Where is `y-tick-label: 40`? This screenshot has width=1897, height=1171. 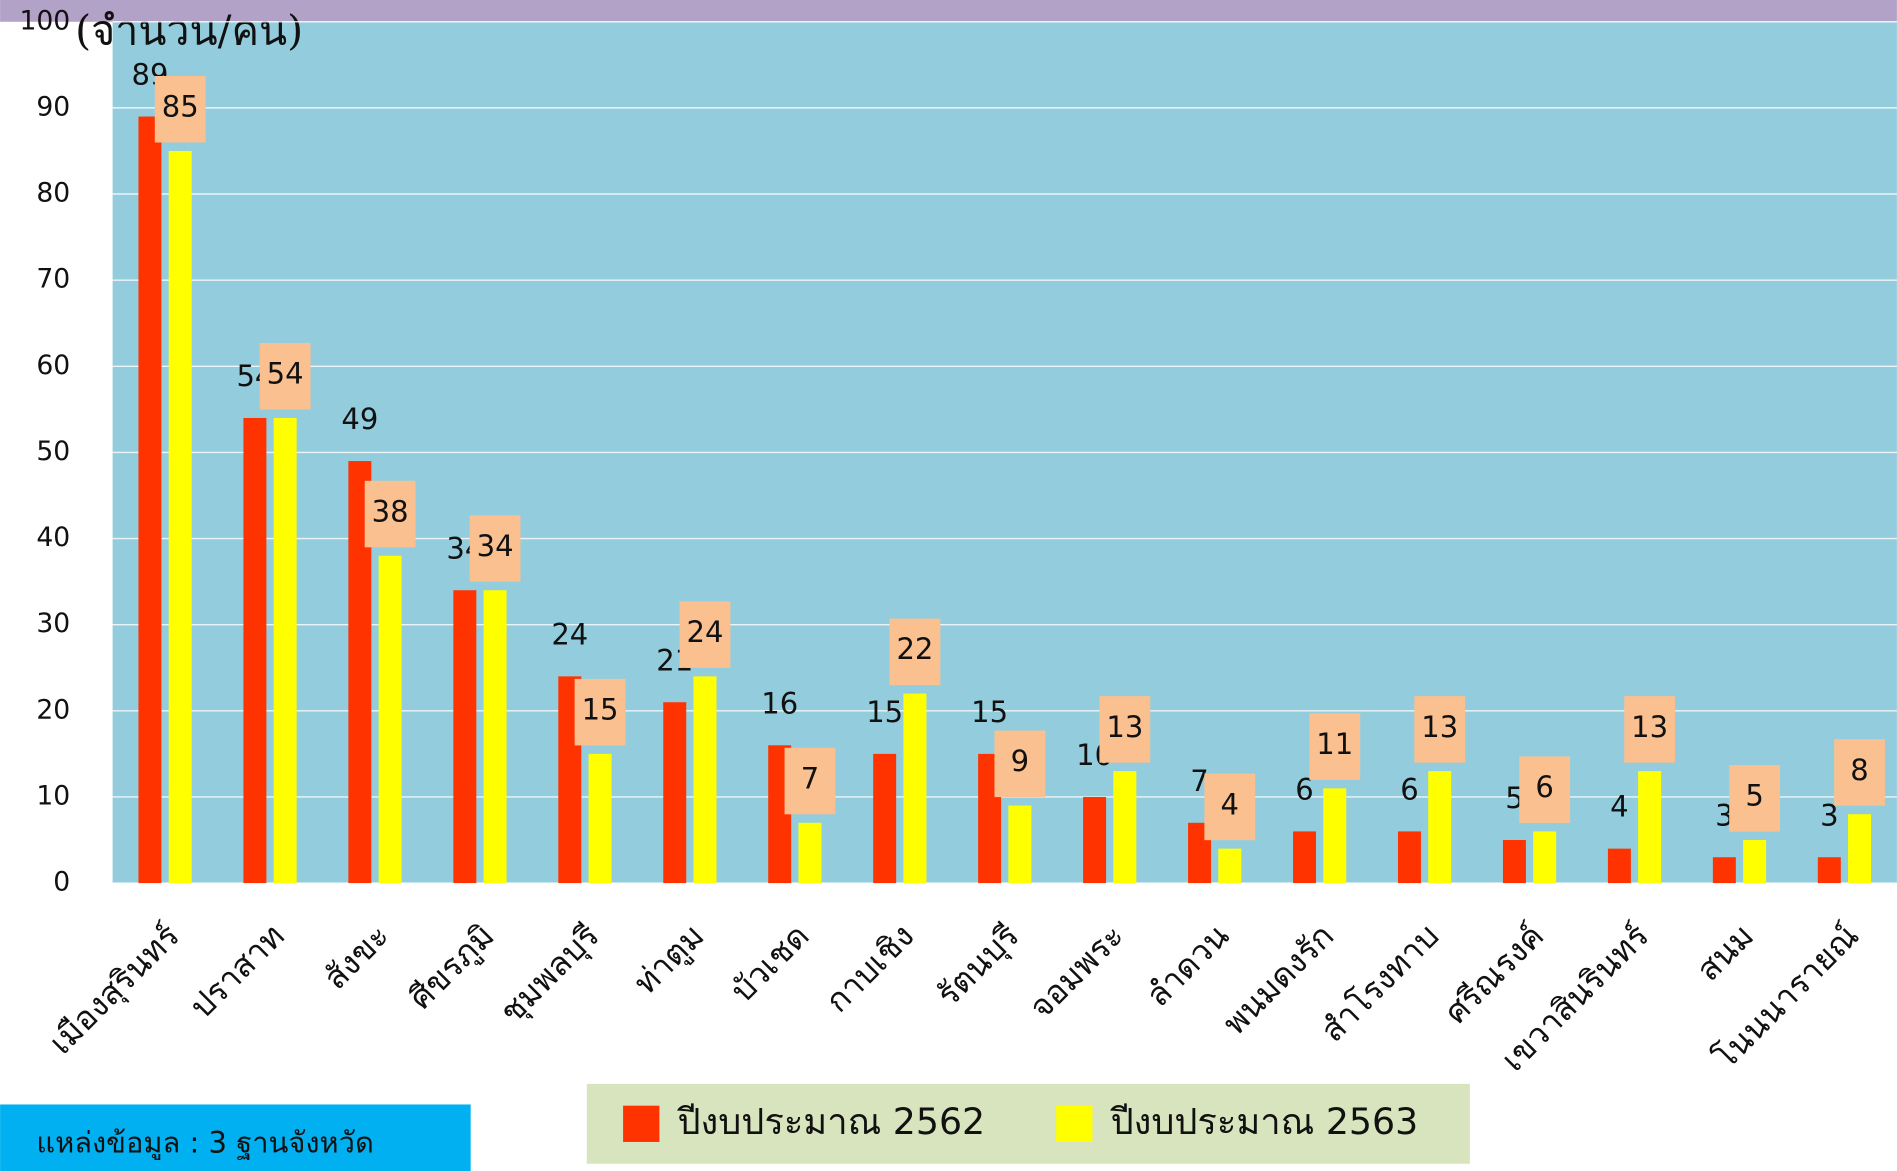 y-tick-label: 40 is located at coordinates (53, 537).